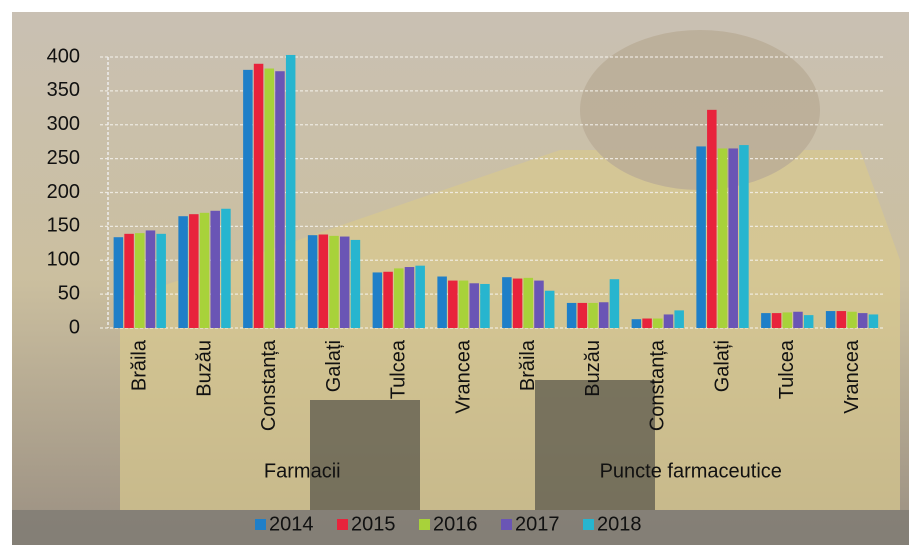 The image size is (921, 557). What do you see at coordinates (373, 524) in the screenshot?
I see `legend-label: 2015` at bounding box center [373, 524].